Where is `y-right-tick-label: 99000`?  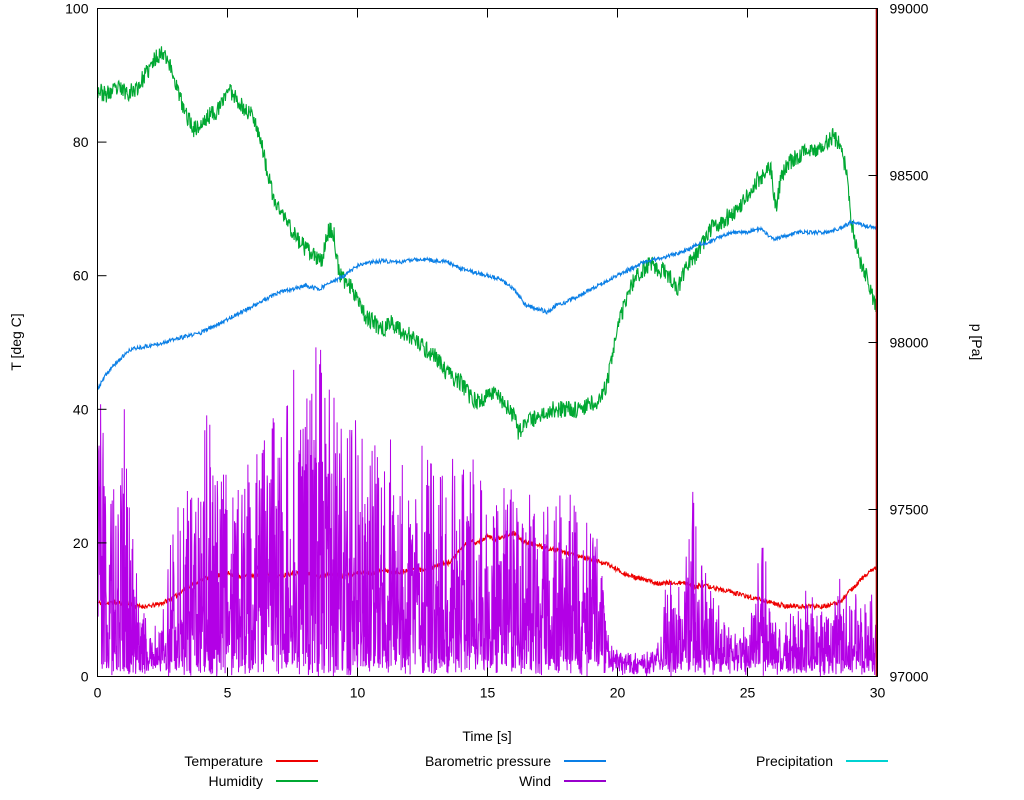 y-right-tick-label: 99000 is located at coordinates (909, 9).